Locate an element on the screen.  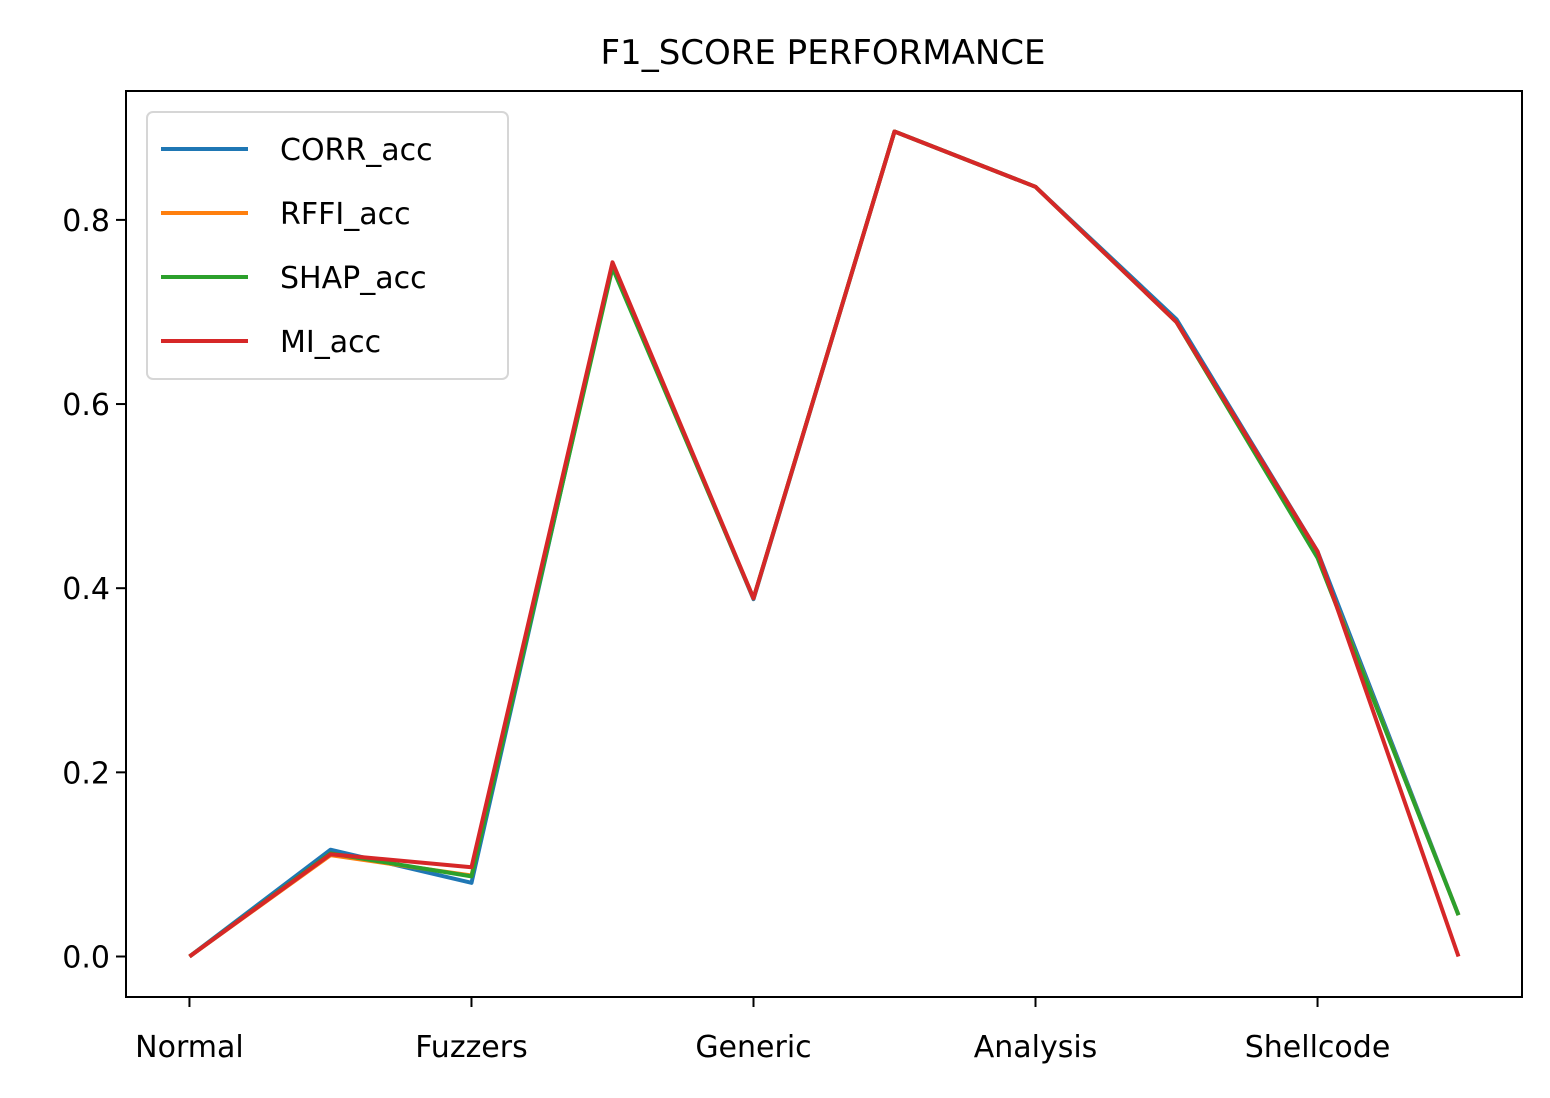
legend-label: MI_acc is located at coordinates (330, 342).